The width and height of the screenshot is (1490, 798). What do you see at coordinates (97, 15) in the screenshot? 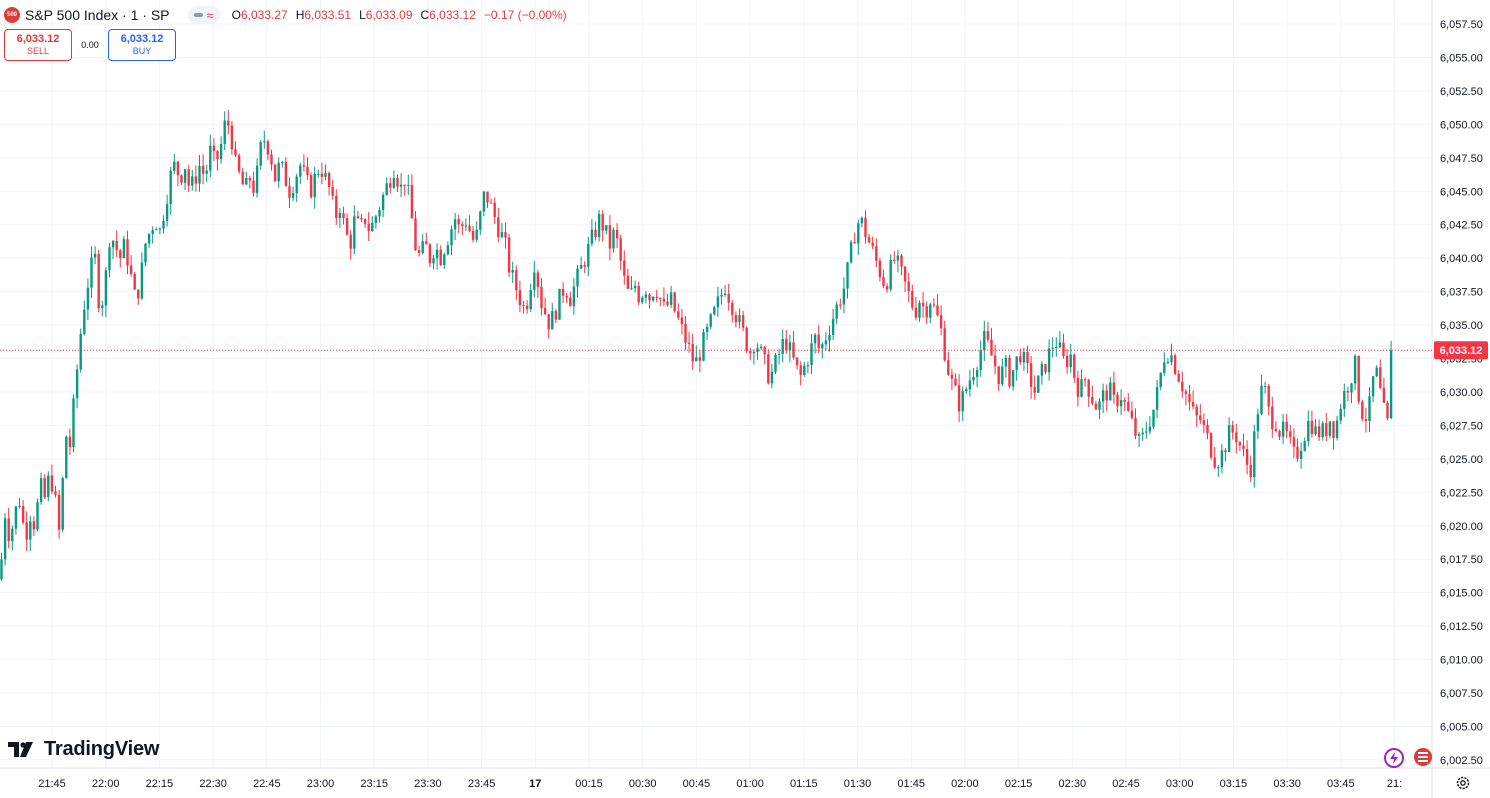
I see `symbol-title: S&P 500 Index · 1 · SP` at bounding box center [97, 15].